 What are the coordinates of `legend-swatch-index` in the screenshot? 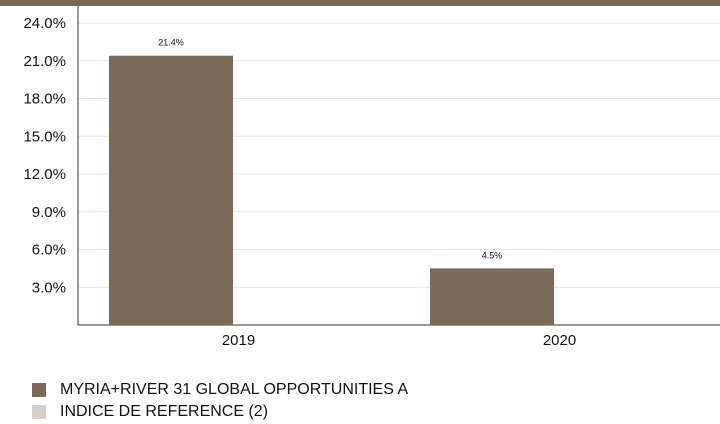 It's located at (39, 412).